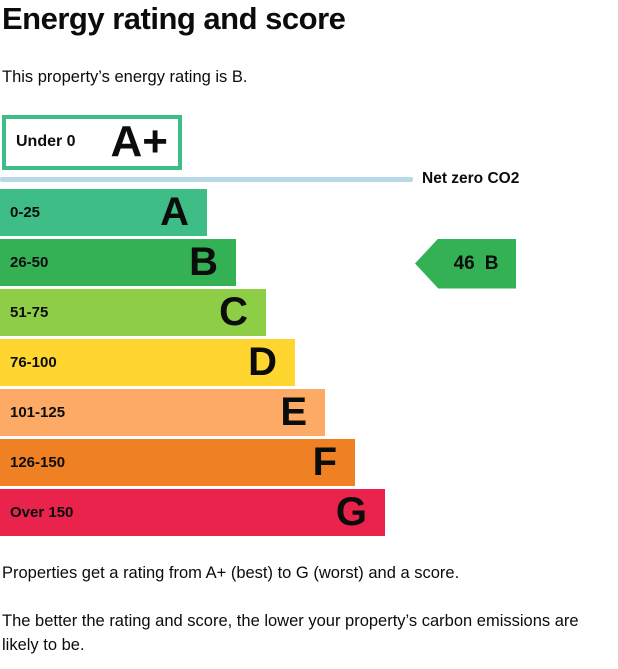  Describe the element at coordinates (174, 212) in the screenshot. I see `band-rating-letter: A` at that location.